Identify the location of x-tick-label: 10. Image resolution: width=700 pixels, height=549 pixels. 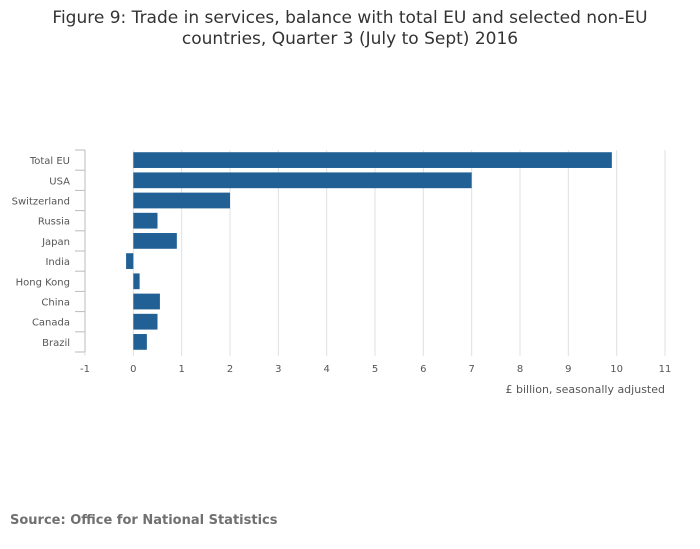
(616, 369).